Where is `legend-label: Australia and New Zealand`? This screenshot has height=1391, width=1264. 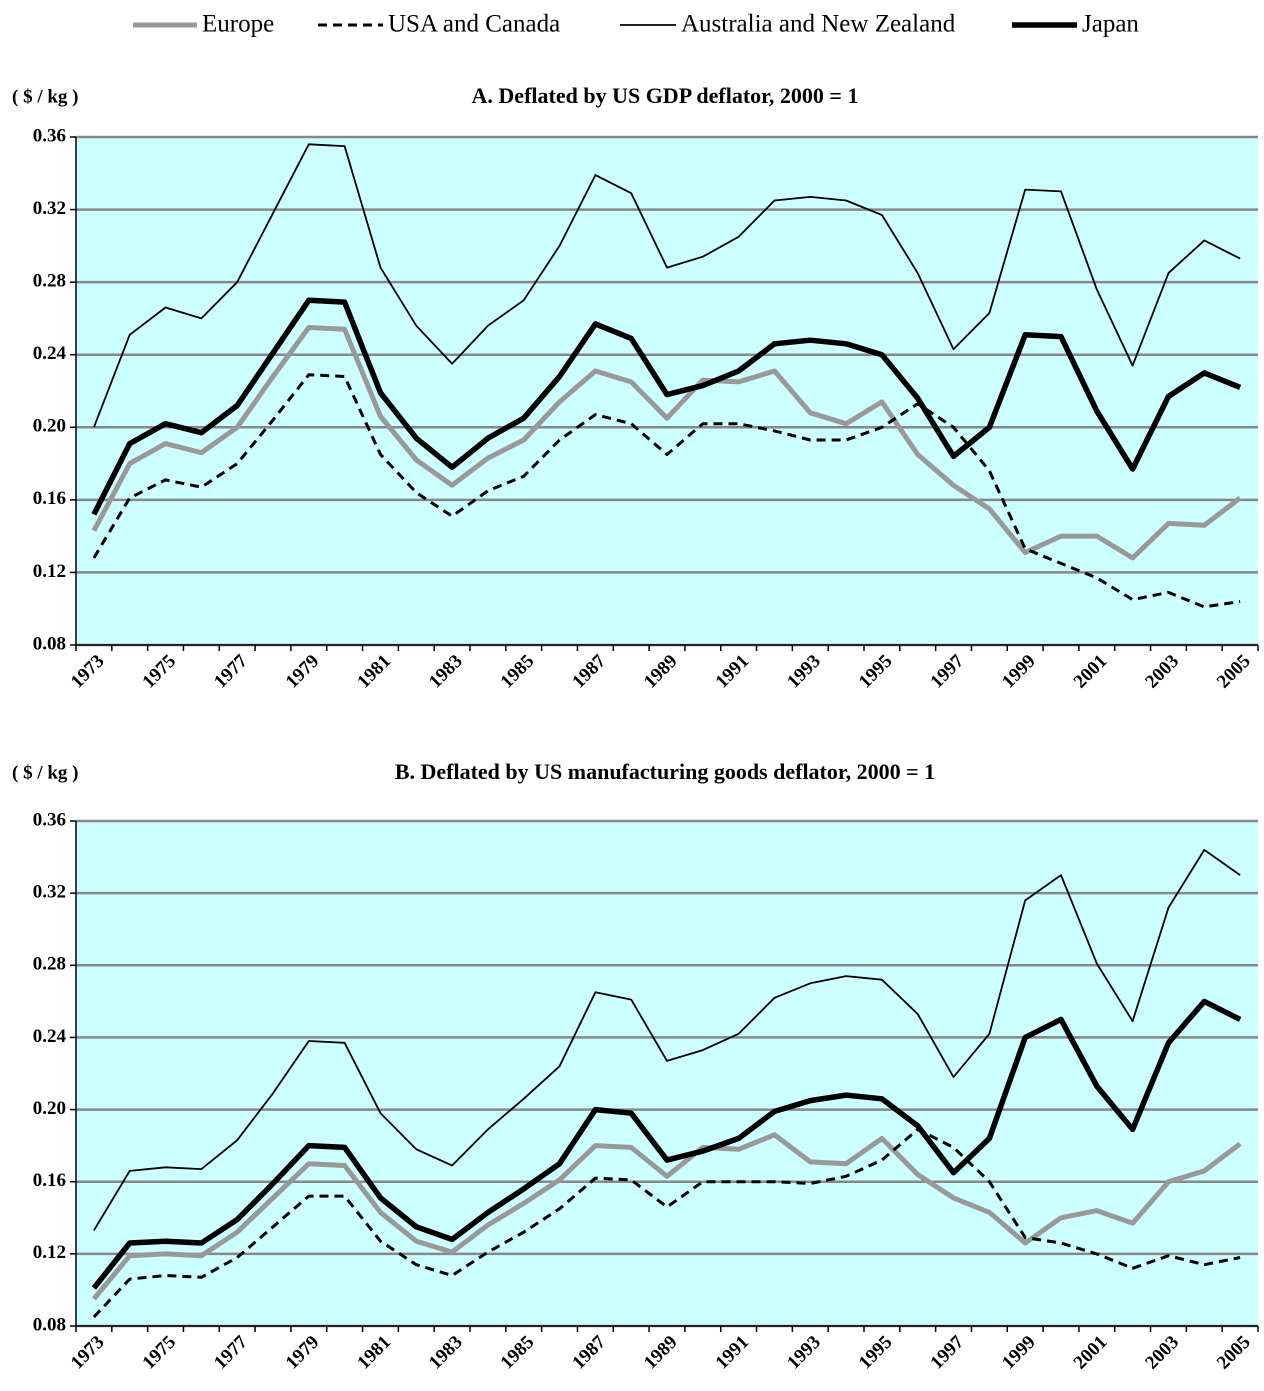
legend-label: Australia and New Zealand is located at coordinates (818, 24).